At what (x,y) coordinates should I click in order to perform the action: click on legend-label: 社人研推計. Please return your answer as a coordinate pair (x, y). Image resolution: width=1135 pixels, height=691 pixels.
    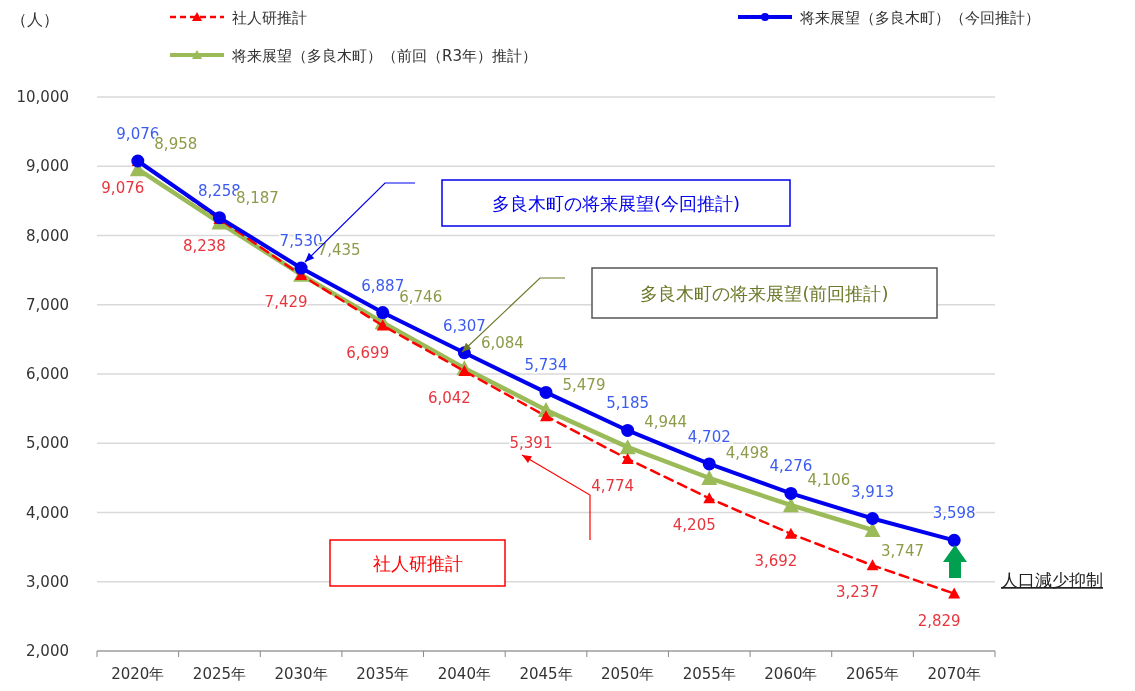
    Looking at the image, I should click on (269, 18).